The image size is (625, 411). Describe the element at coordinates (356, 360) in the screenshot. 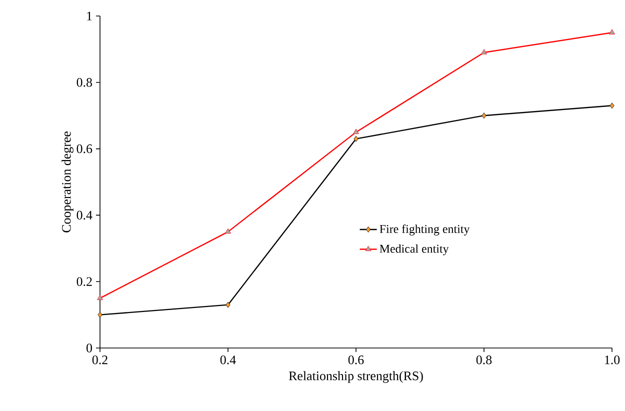

I see `x-tick-label: 0.6` at that location.